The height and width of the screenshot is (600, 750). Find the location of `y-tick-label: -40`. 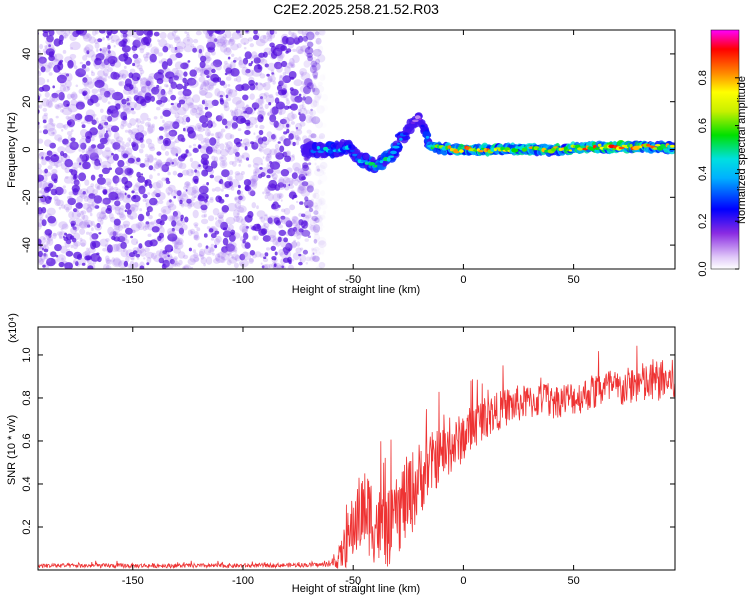

y-tick-label: -40 is located at coordinates (27, 245).